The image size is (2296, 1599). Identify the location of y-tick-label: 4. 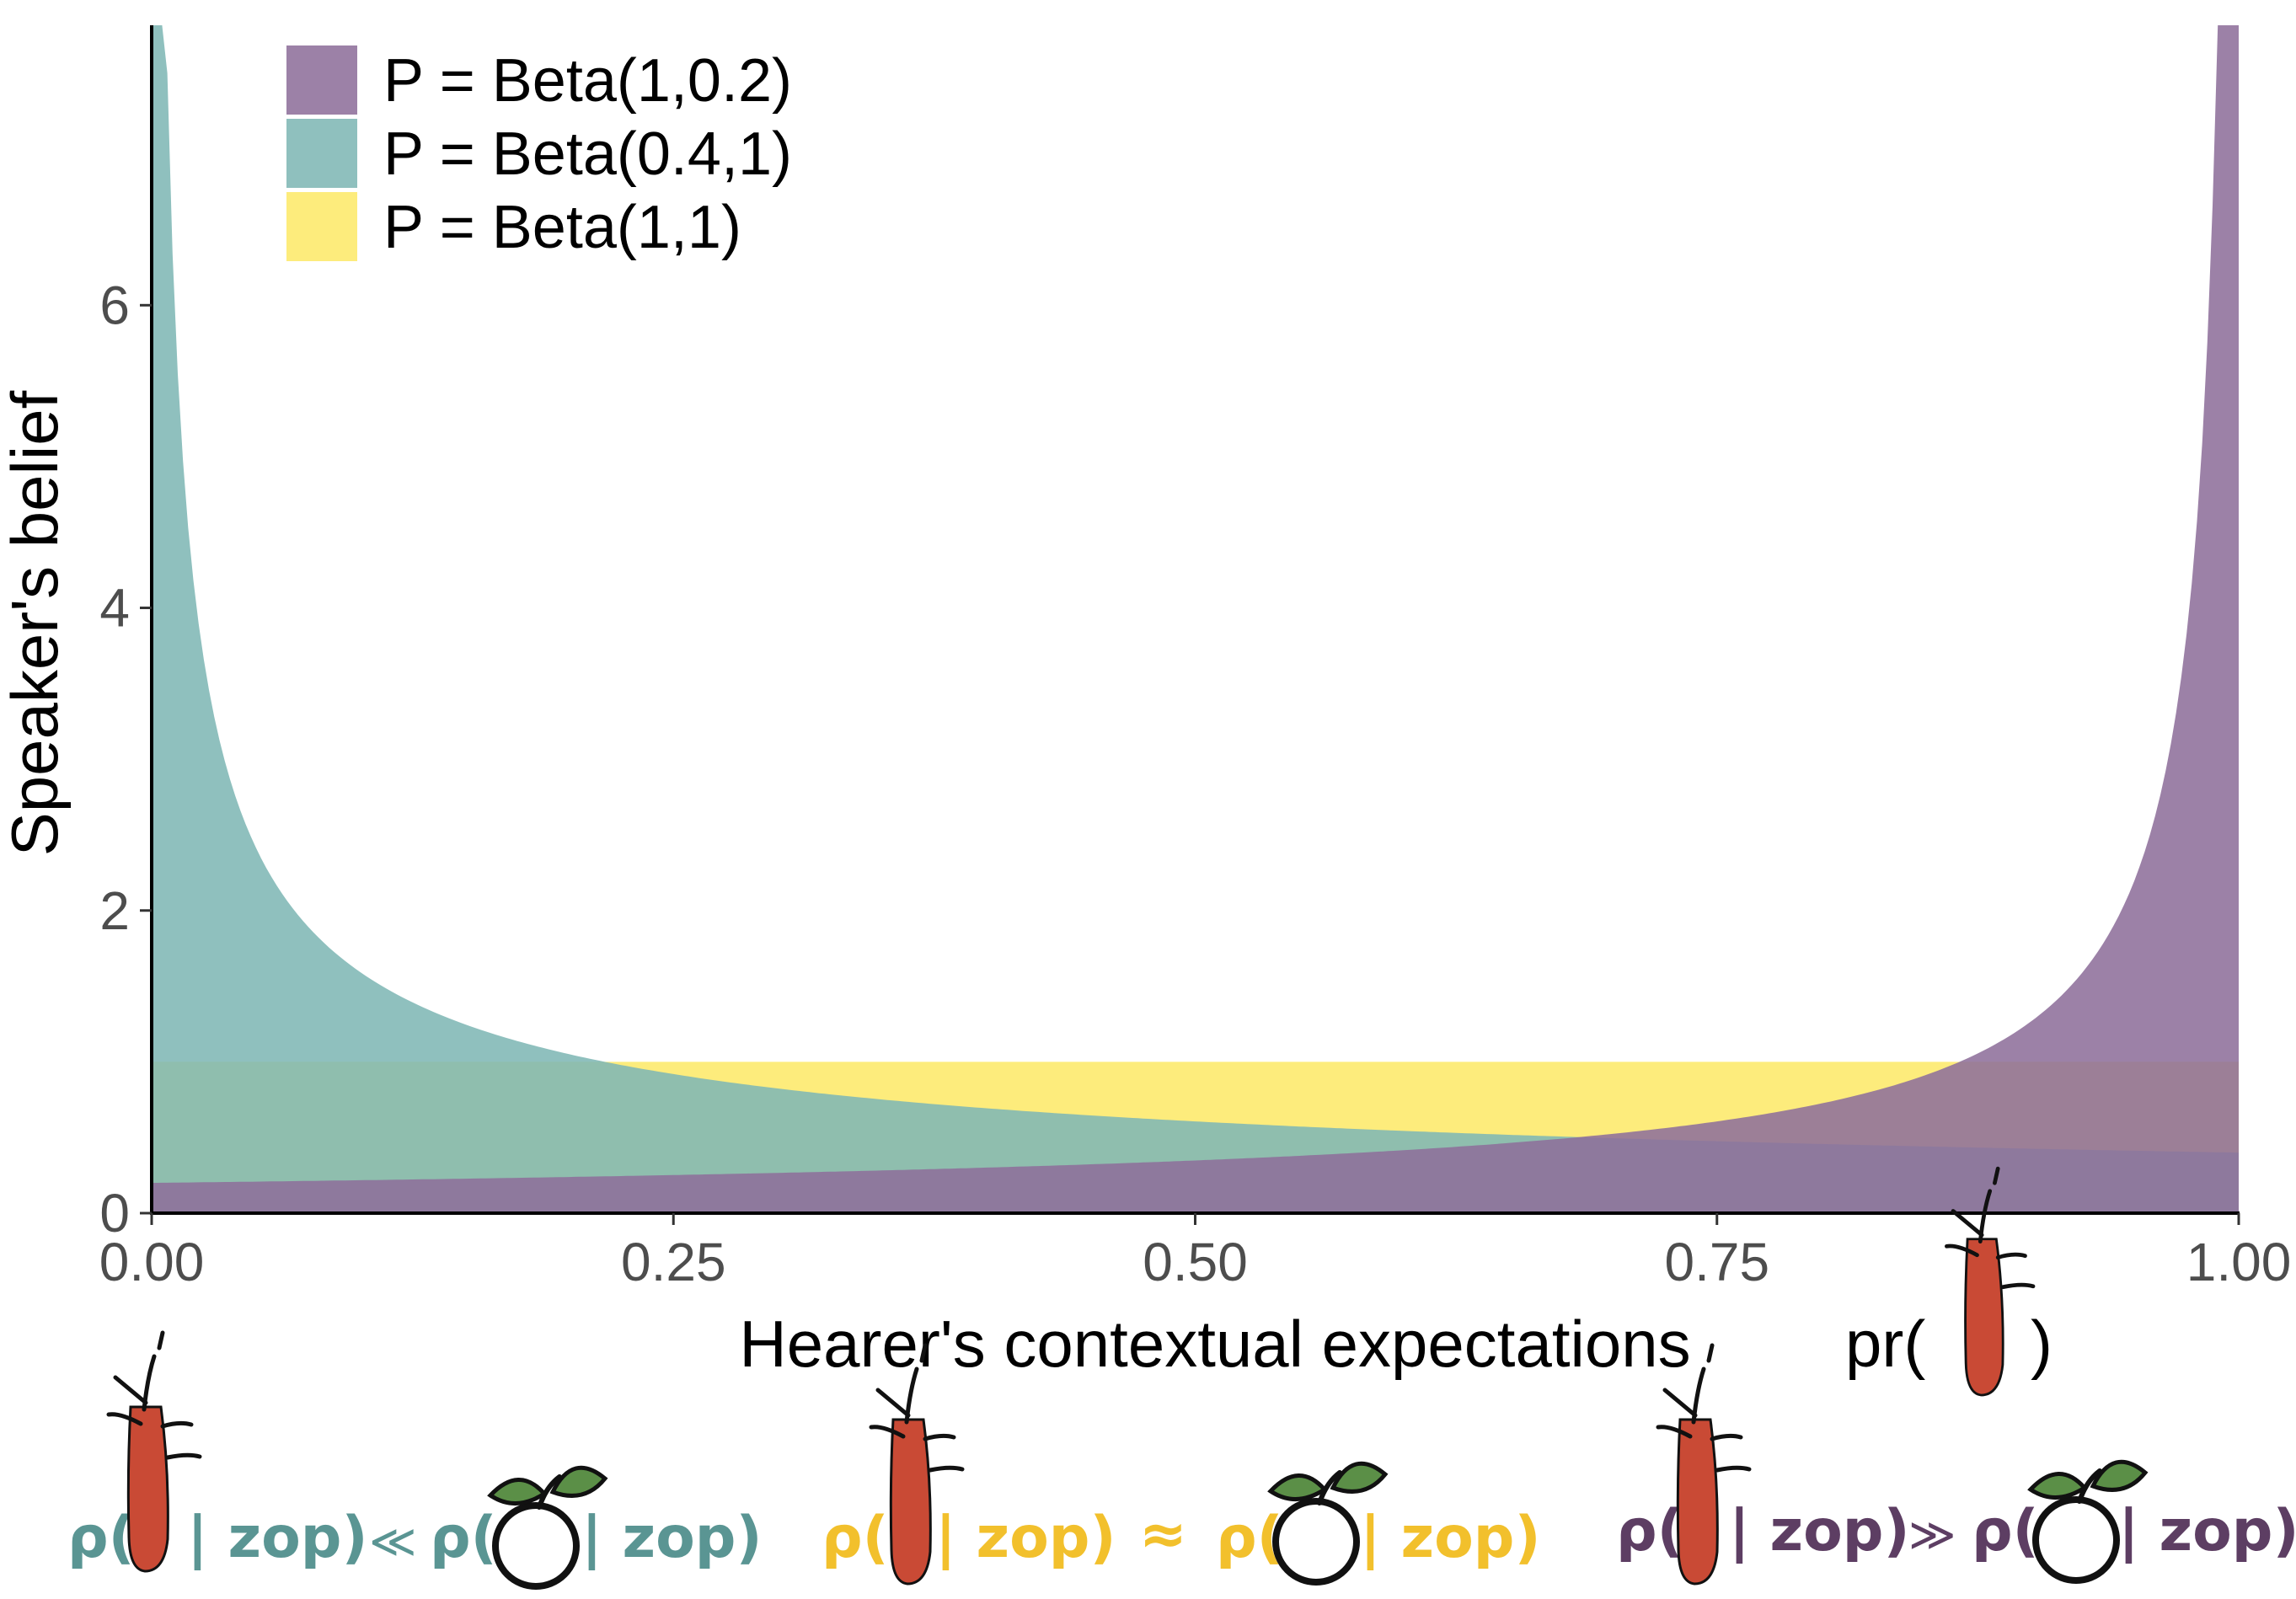
(114, 608).